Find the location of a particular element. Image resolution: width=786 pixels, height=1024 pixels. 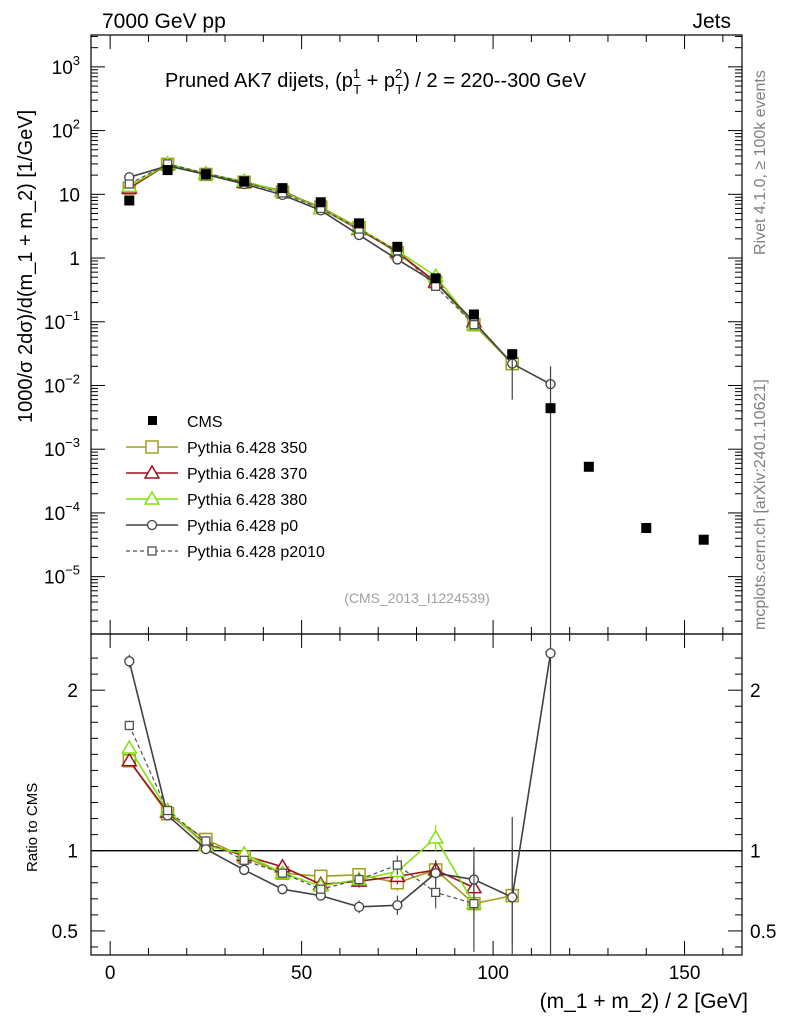

y-tick-label: 10⁻² is located at coordinates (62, 384).